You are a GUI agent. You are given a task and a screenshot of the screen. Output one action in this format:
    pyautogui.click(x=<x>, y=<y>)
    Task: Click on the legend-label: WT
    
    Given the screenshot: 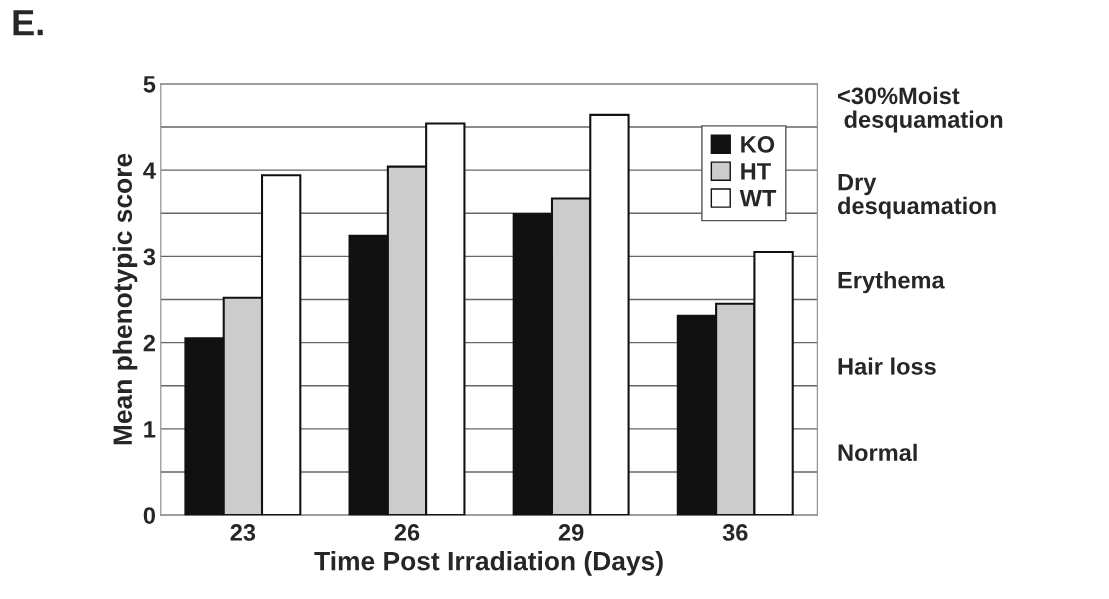 What is the action you would take?
    pyautogui.click(x=758, y=198)
    